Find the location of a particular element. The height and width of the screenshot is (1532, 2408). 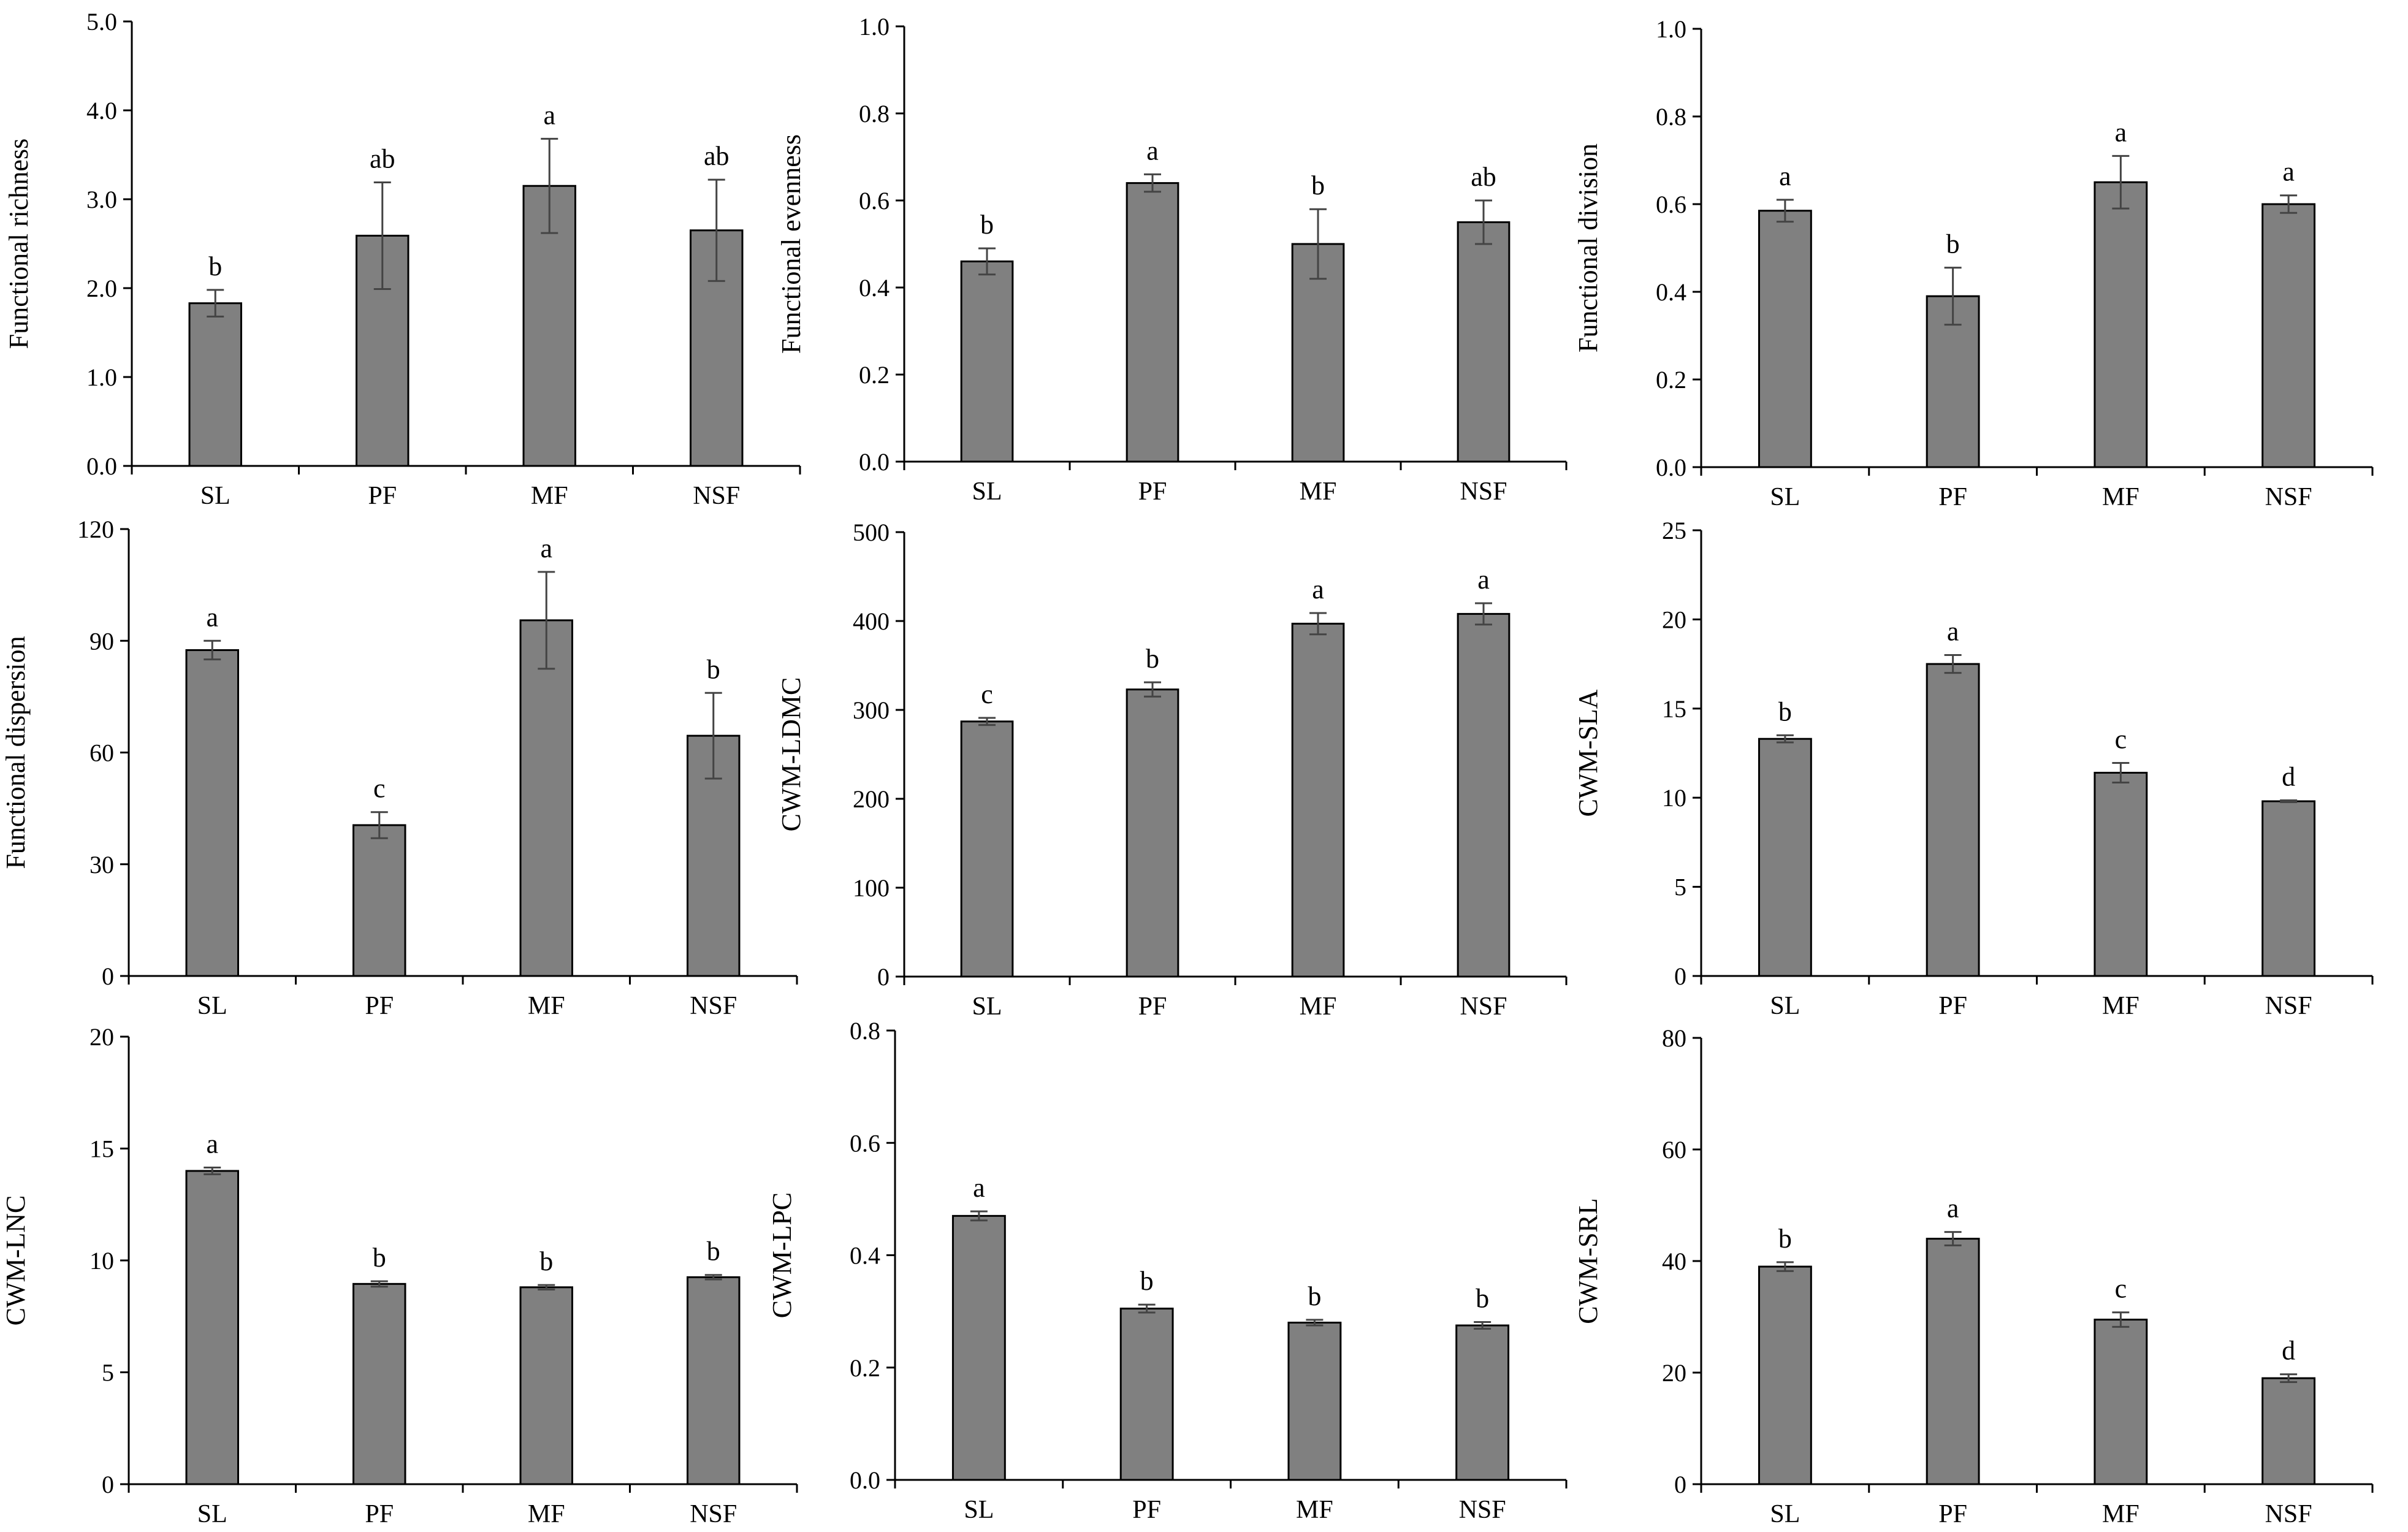

y-tick-label: 4.0 is located at coordinates (101, 110).